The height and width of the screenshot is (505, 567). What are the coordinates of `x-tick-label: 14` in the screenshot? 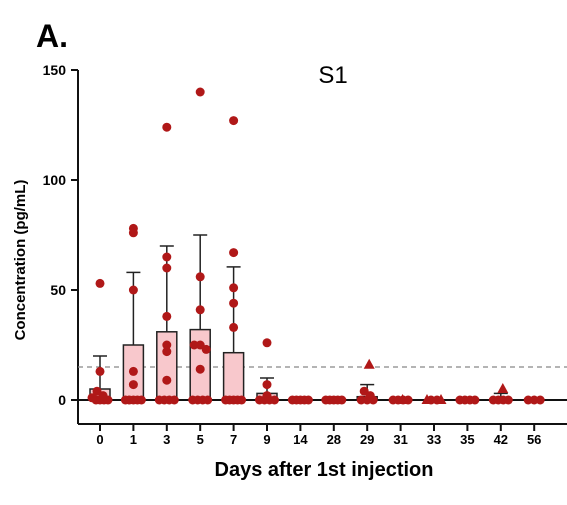 It's located at (300, 439).